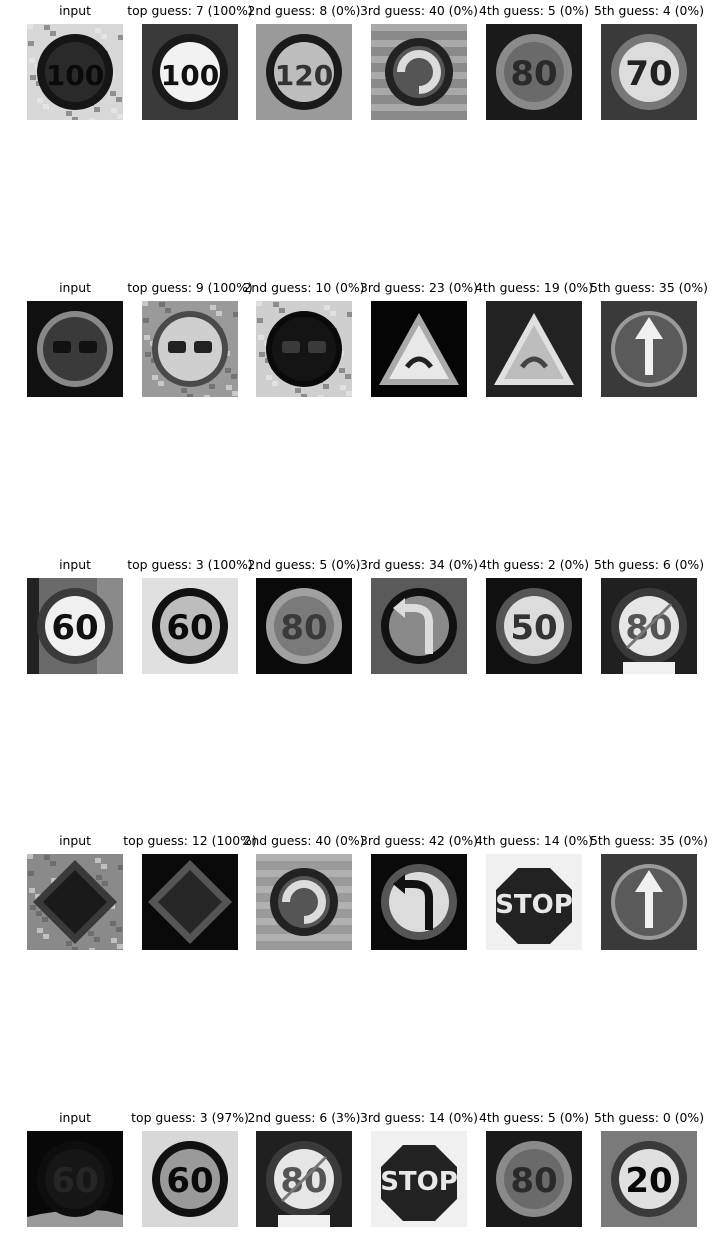 This screenshot has width=712, height=1250. Describe the element at coordinates (304, 564) in the screenshot. I see `guess-caption: 2nd guess: 5 (0%)` at that location.